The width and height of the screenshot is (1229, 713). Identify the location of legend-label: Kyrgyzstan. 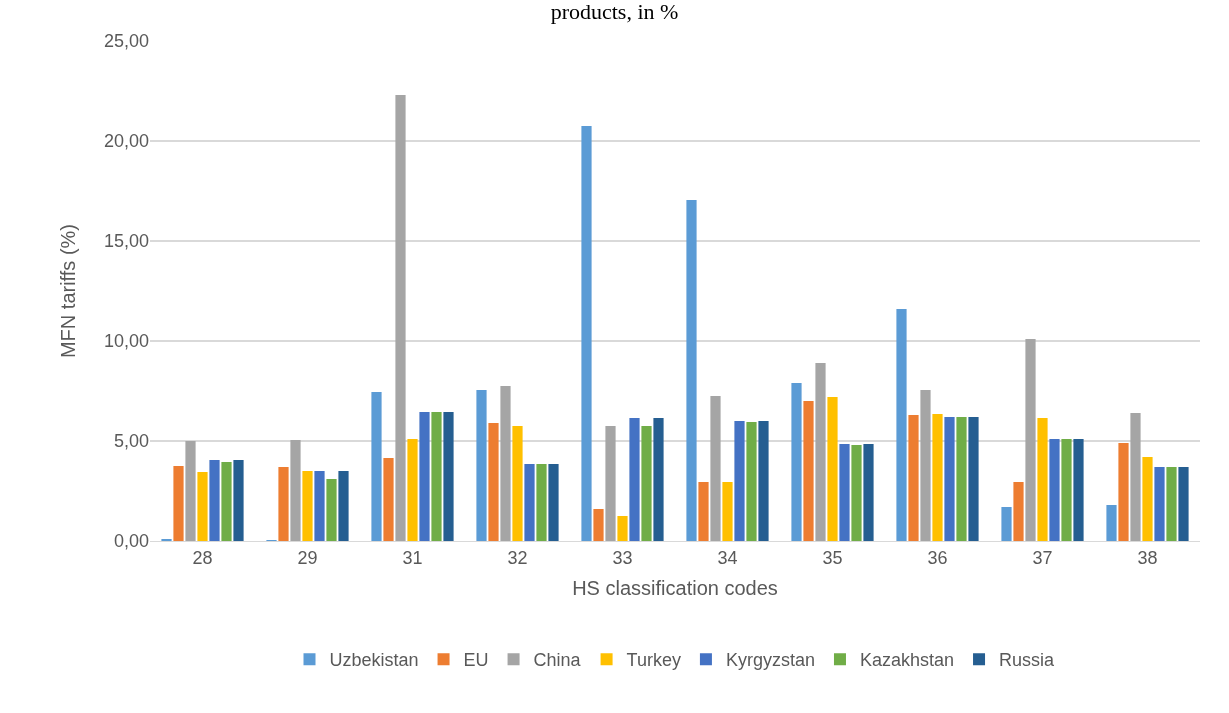
(770, 660).